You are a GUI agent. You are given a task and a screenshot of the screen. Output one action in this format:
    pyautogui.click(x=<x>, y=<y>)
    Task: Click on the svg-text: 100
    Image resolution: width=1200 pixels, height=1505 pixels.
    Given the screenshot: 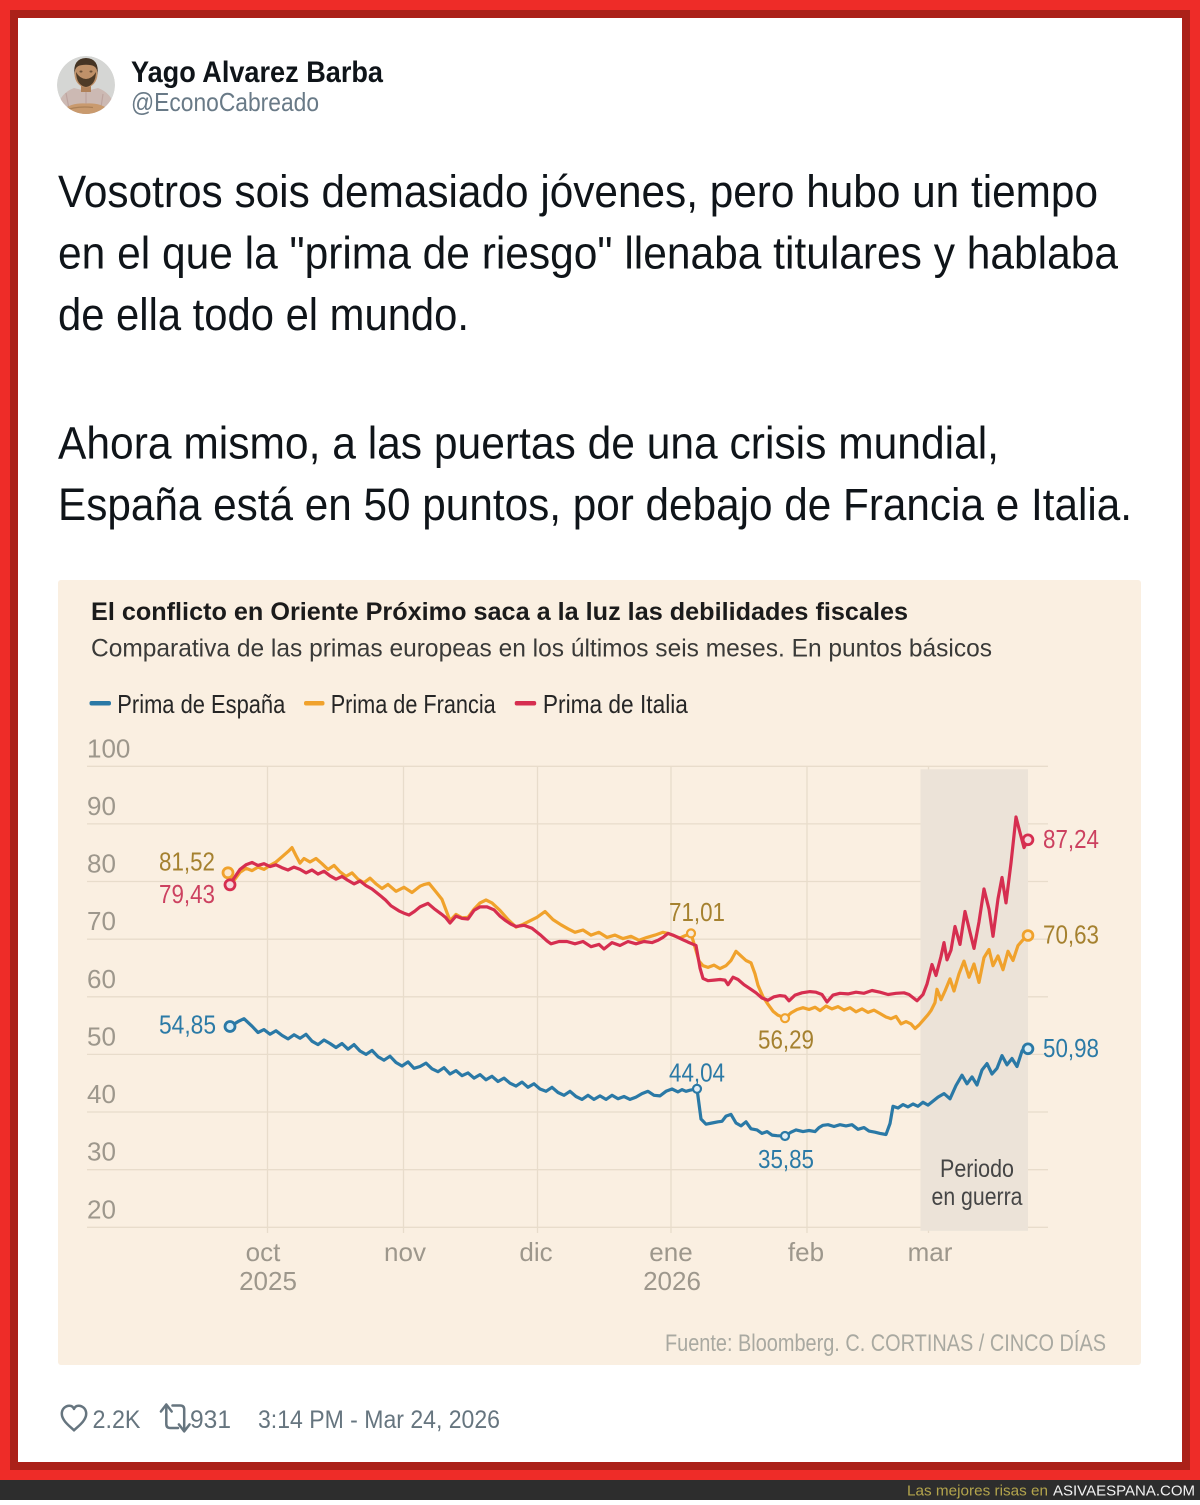 What is the action you would take?
    pyautogui.click(x=108, y=748)
    